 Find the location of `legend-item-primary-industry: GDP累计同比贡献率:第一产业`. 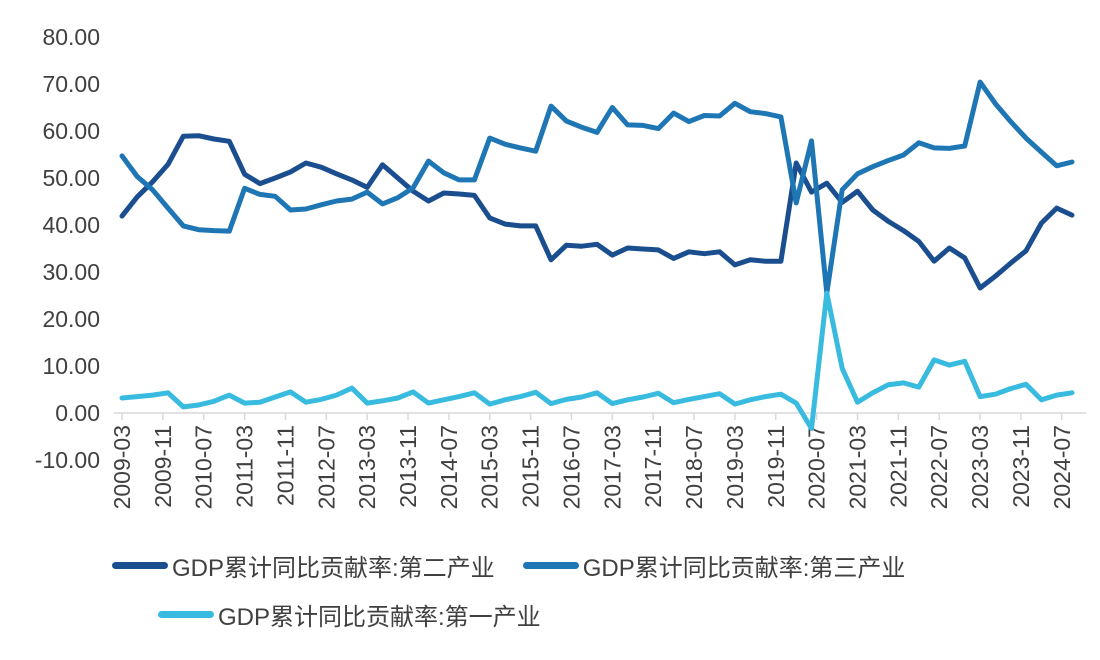

legend-item-primary-industry: GDP累计同比贡献率:第一产业 is located at coordinates (349, 614).